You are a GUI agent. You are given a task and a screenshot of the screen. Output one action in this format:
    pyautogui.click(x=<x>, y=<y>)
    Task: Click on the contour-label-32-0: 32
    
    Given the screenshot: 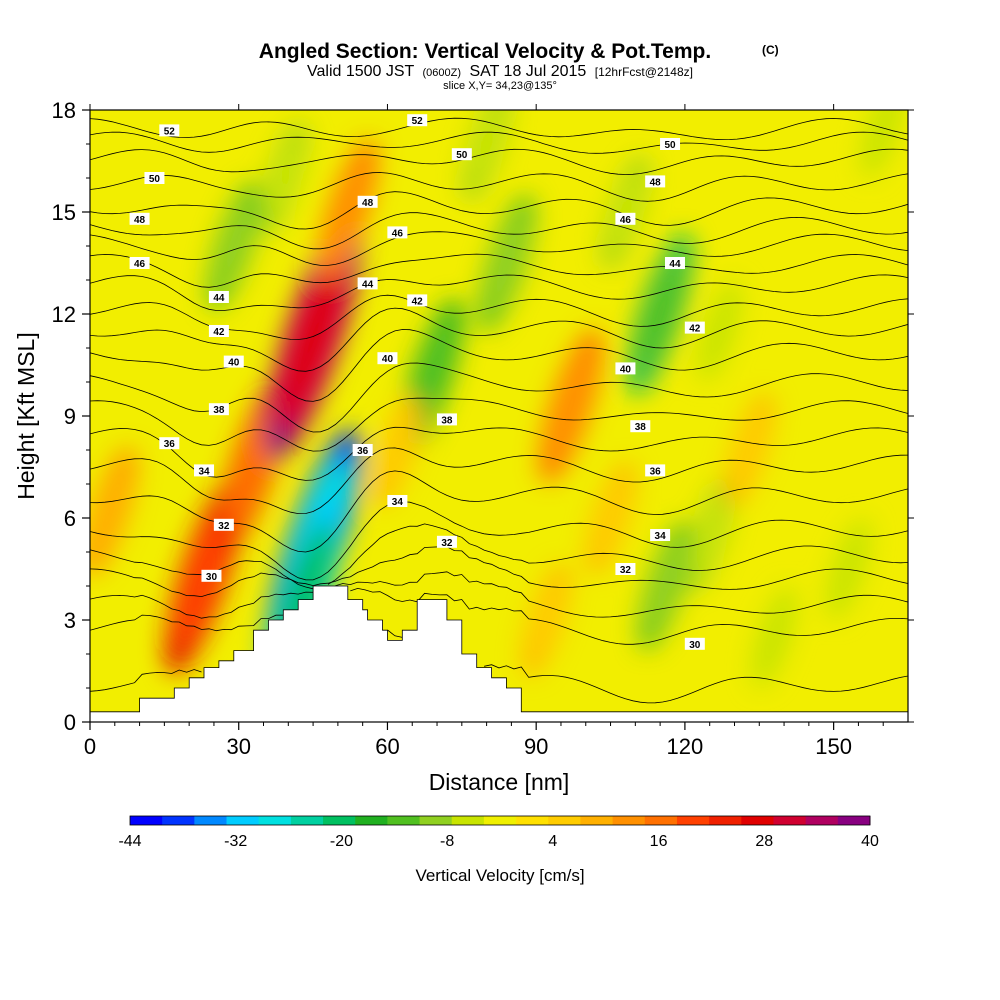 What is the action you would take?
    pyautogui.click(x=224, y=526)
    